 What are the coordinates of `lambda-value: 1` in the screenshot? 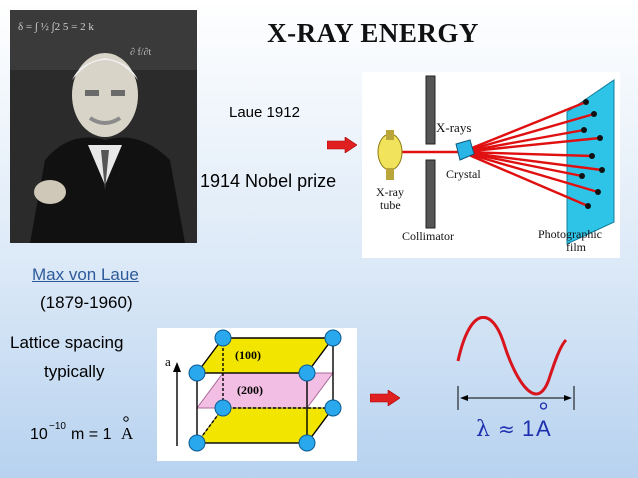 It's located at (528, 428).